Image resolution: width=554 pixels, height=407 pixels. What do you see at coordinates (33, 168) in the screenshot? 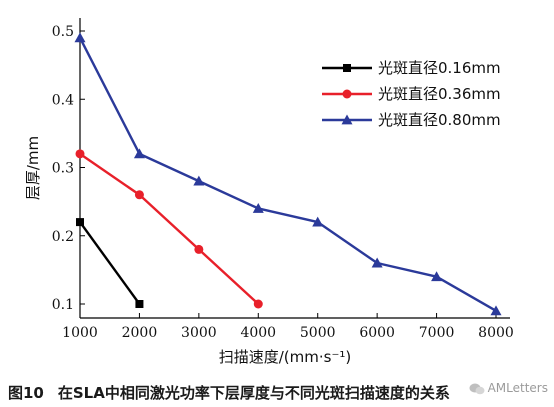
I see `y-axis-label: 层厚/mm` at bounding box center [33, 168].